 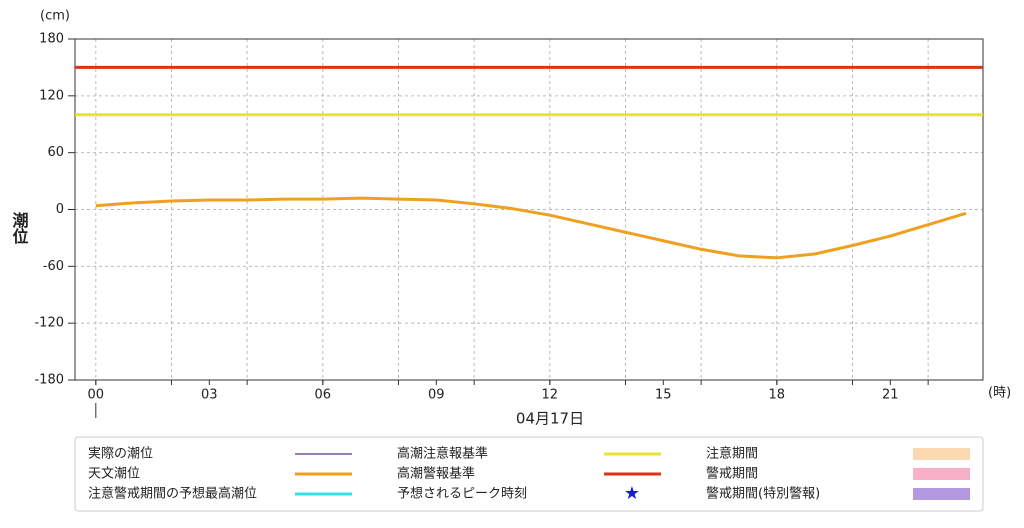 I want to click on legend-label: 実際の潮位, so click(x=120, y=454).